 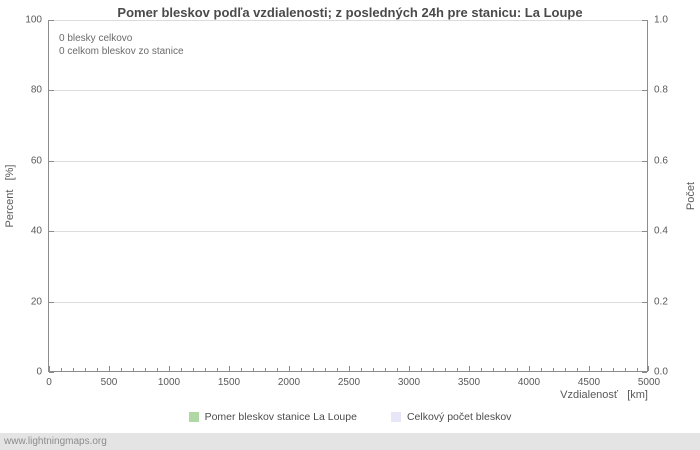 I want to click on footer-bar: www.lightningmaps.org, so click(x=350, y=441).